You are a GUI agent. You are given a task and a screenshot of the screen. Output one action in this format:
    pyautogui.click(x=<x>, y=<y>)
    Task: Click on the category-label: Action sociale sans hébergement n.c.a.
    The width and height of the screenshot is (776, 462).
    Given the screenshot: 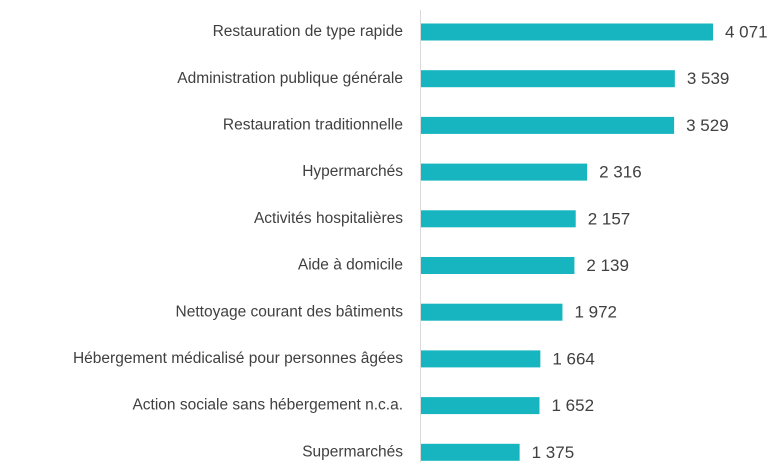 What is the action you would take?
    pyautogui.click(x=267, y=405)
    